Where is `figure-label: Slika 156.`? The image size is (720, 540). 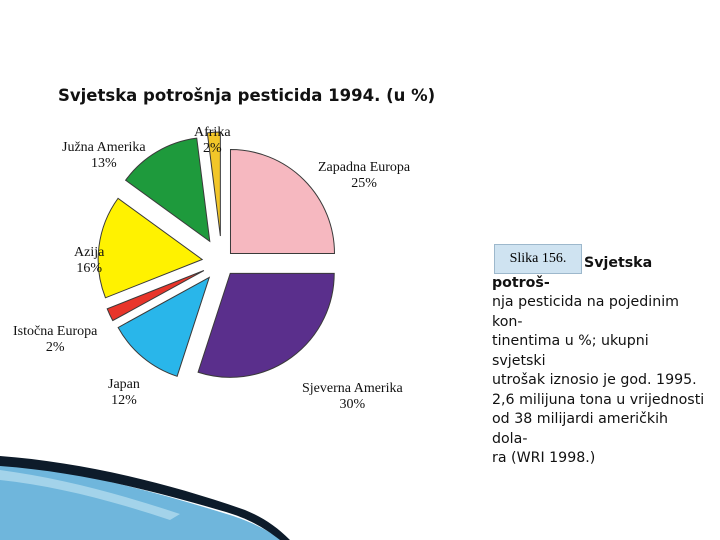 figure-label: Slika 156. is located at coordinates (538, 258).